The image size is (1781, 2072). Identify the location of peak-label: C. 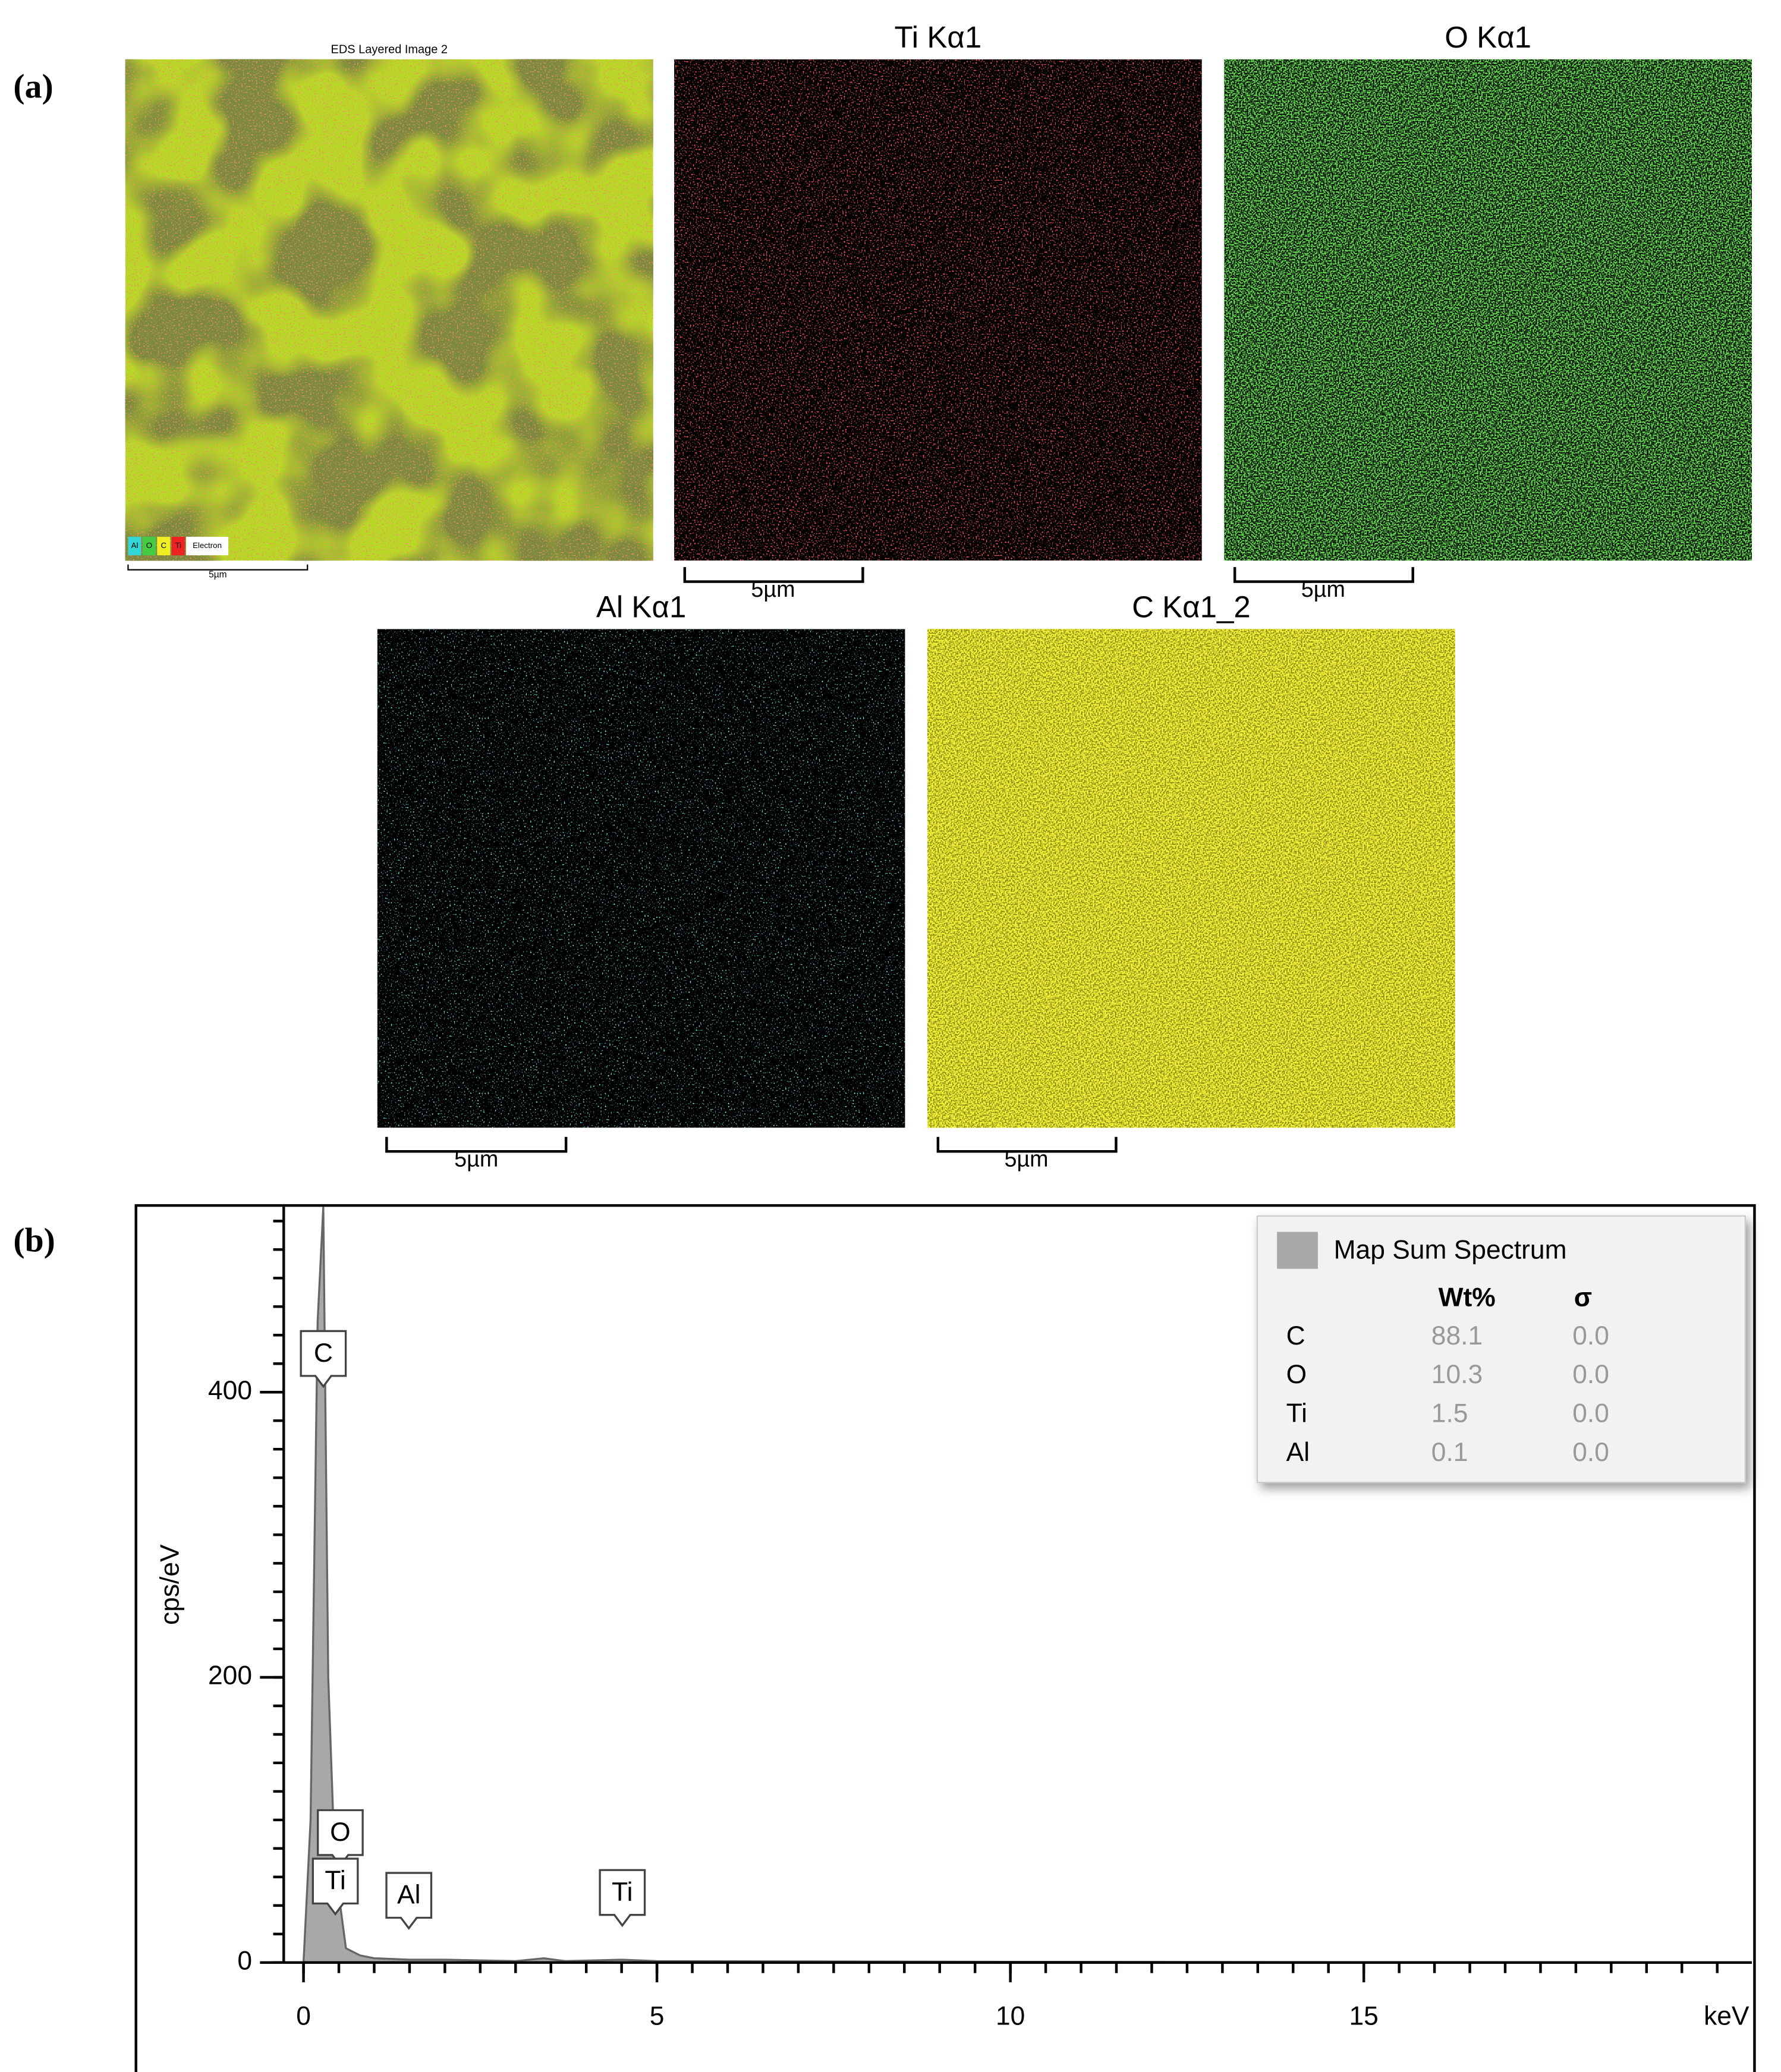
(324, 1353).